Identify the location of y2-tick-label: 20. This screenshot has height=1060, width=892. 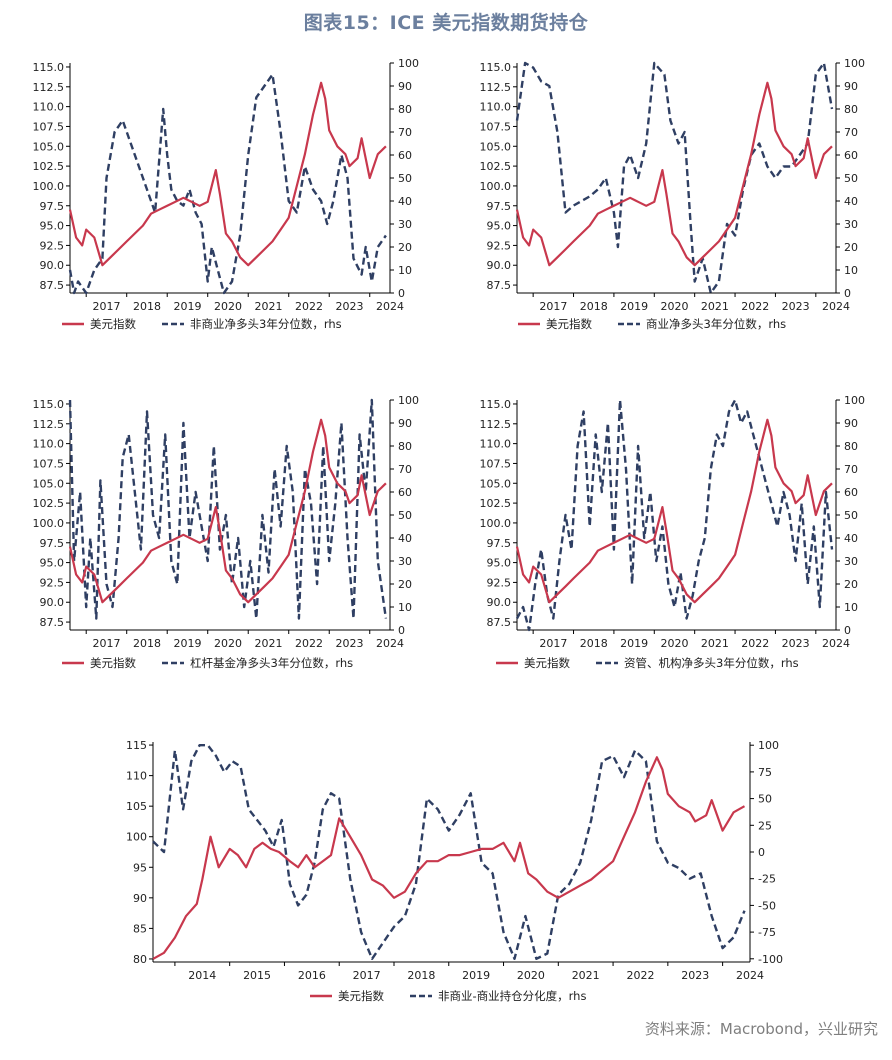
(851, 584).